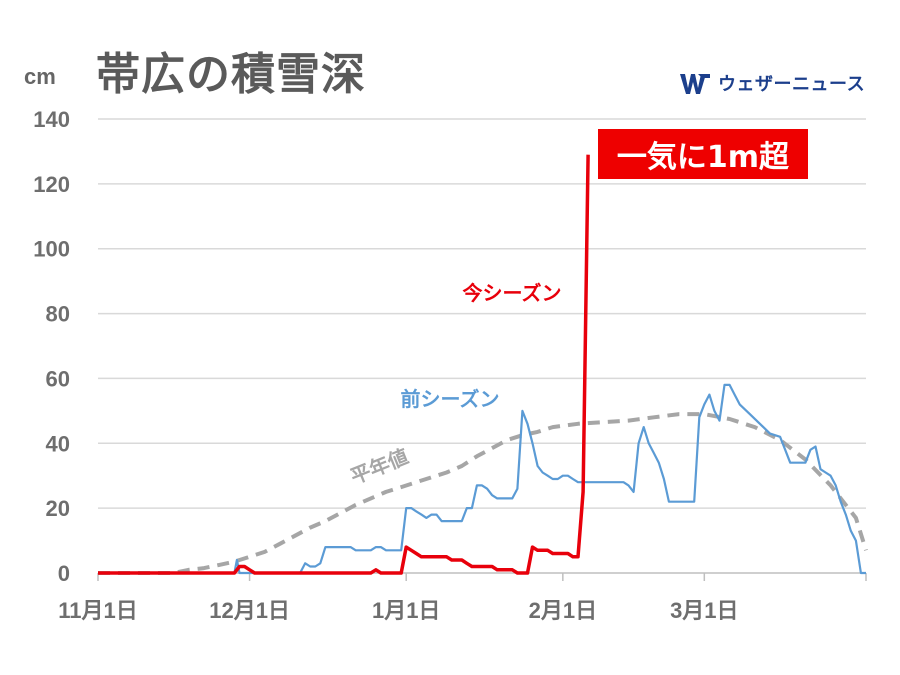 The height and width of the screenshot is (675, 900). I want to click on series-label: 今シーズン, so click(512, 293).